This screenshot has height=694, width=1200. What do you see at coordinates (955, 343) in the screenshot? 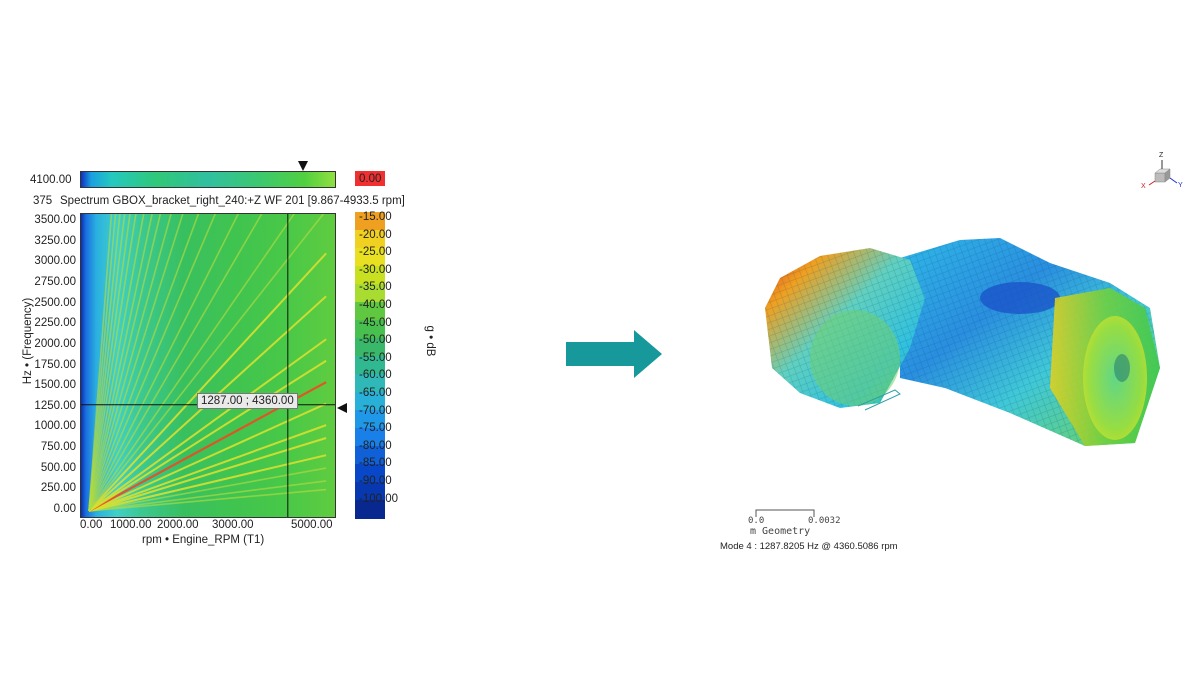
I see `mode-shape-3d-model` at bounding box center [955, 343].